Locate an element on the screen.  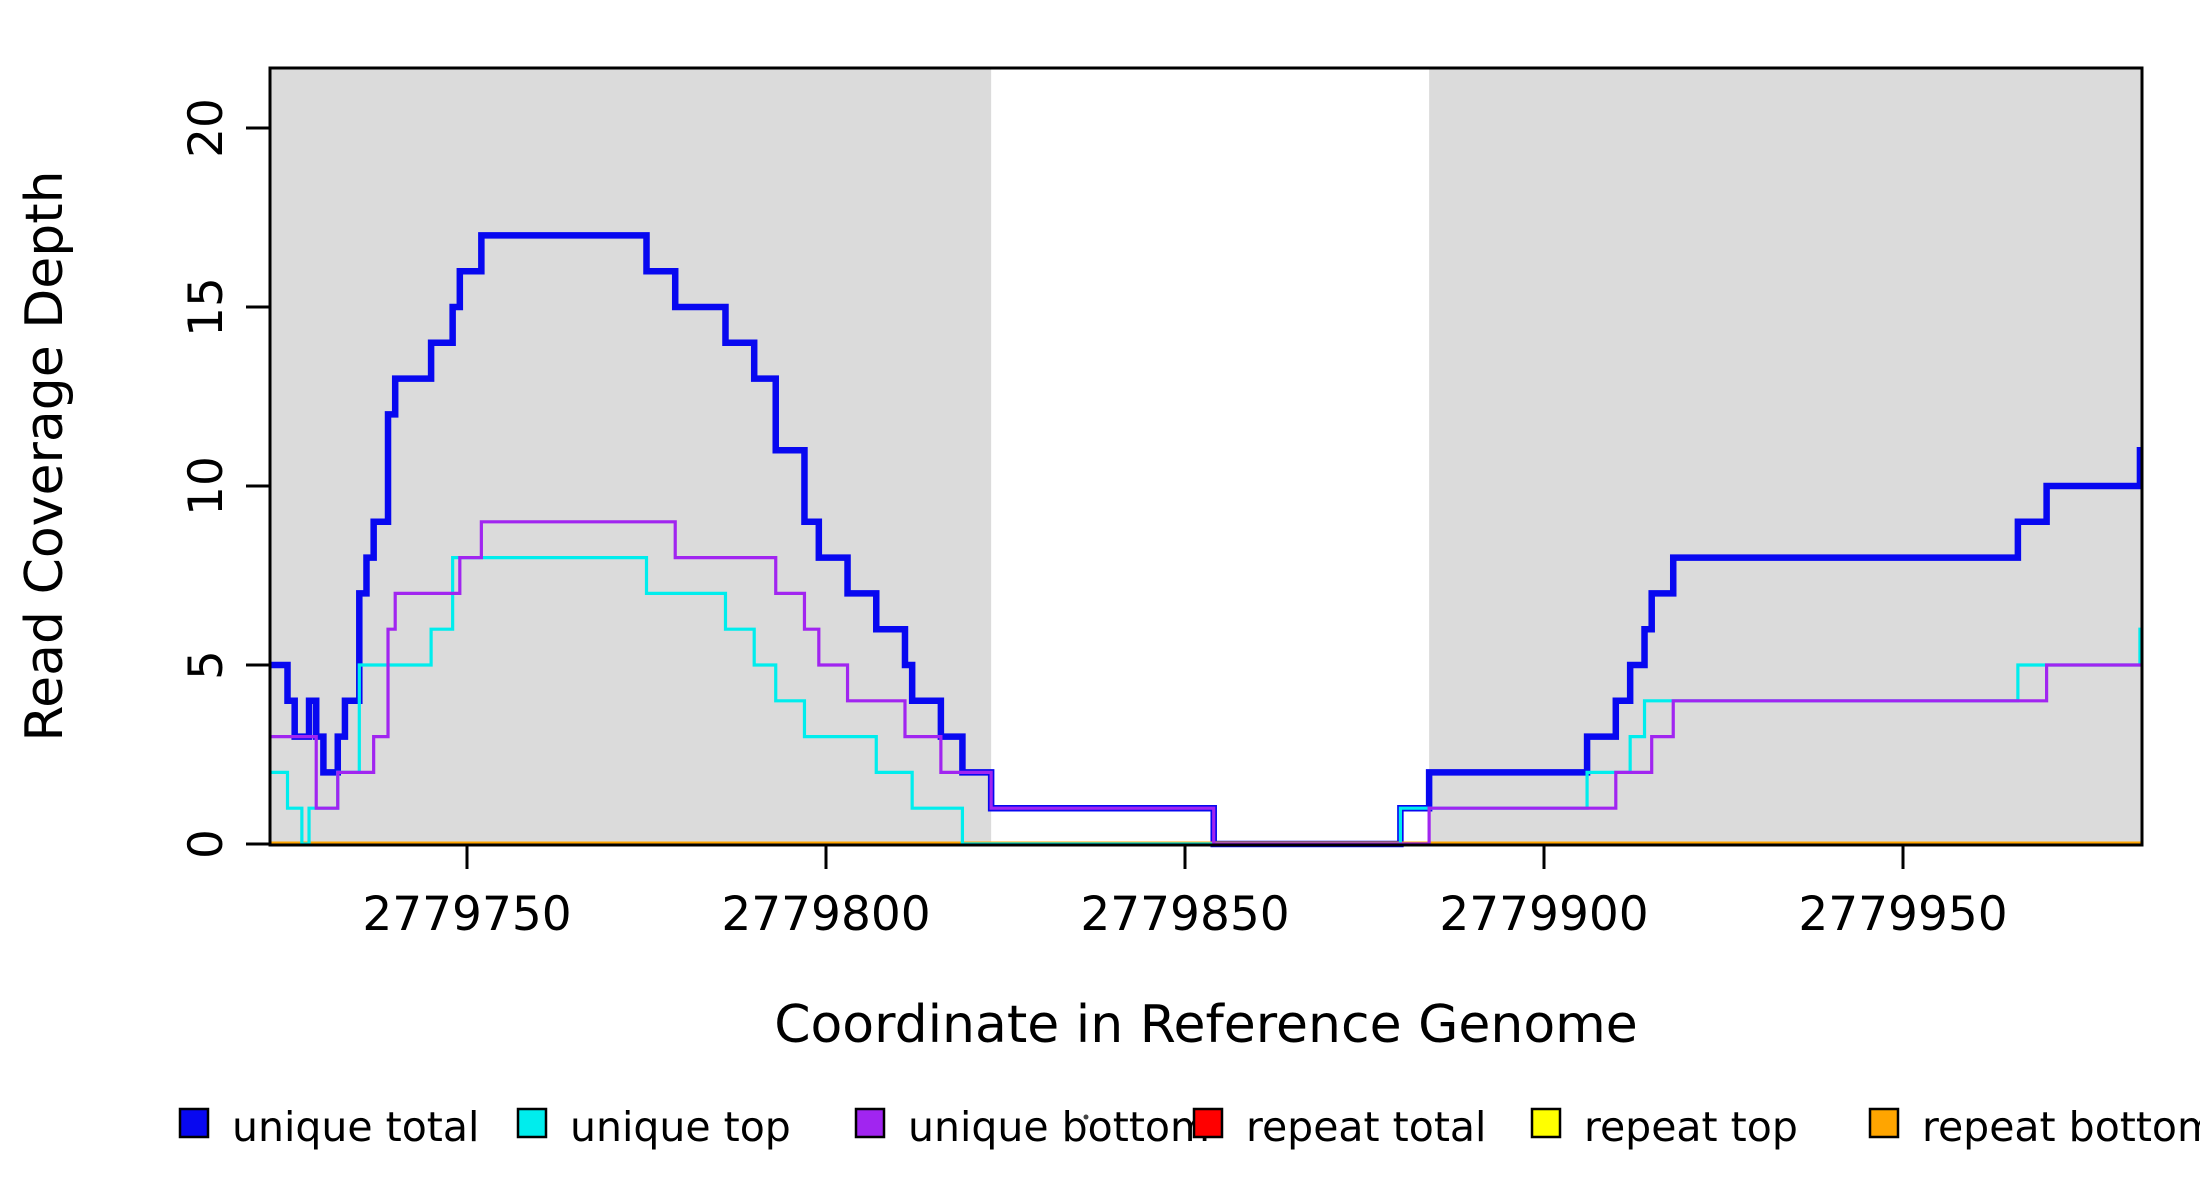
legend-swatch-repeat-total is located at coordinates (1208, 1123).